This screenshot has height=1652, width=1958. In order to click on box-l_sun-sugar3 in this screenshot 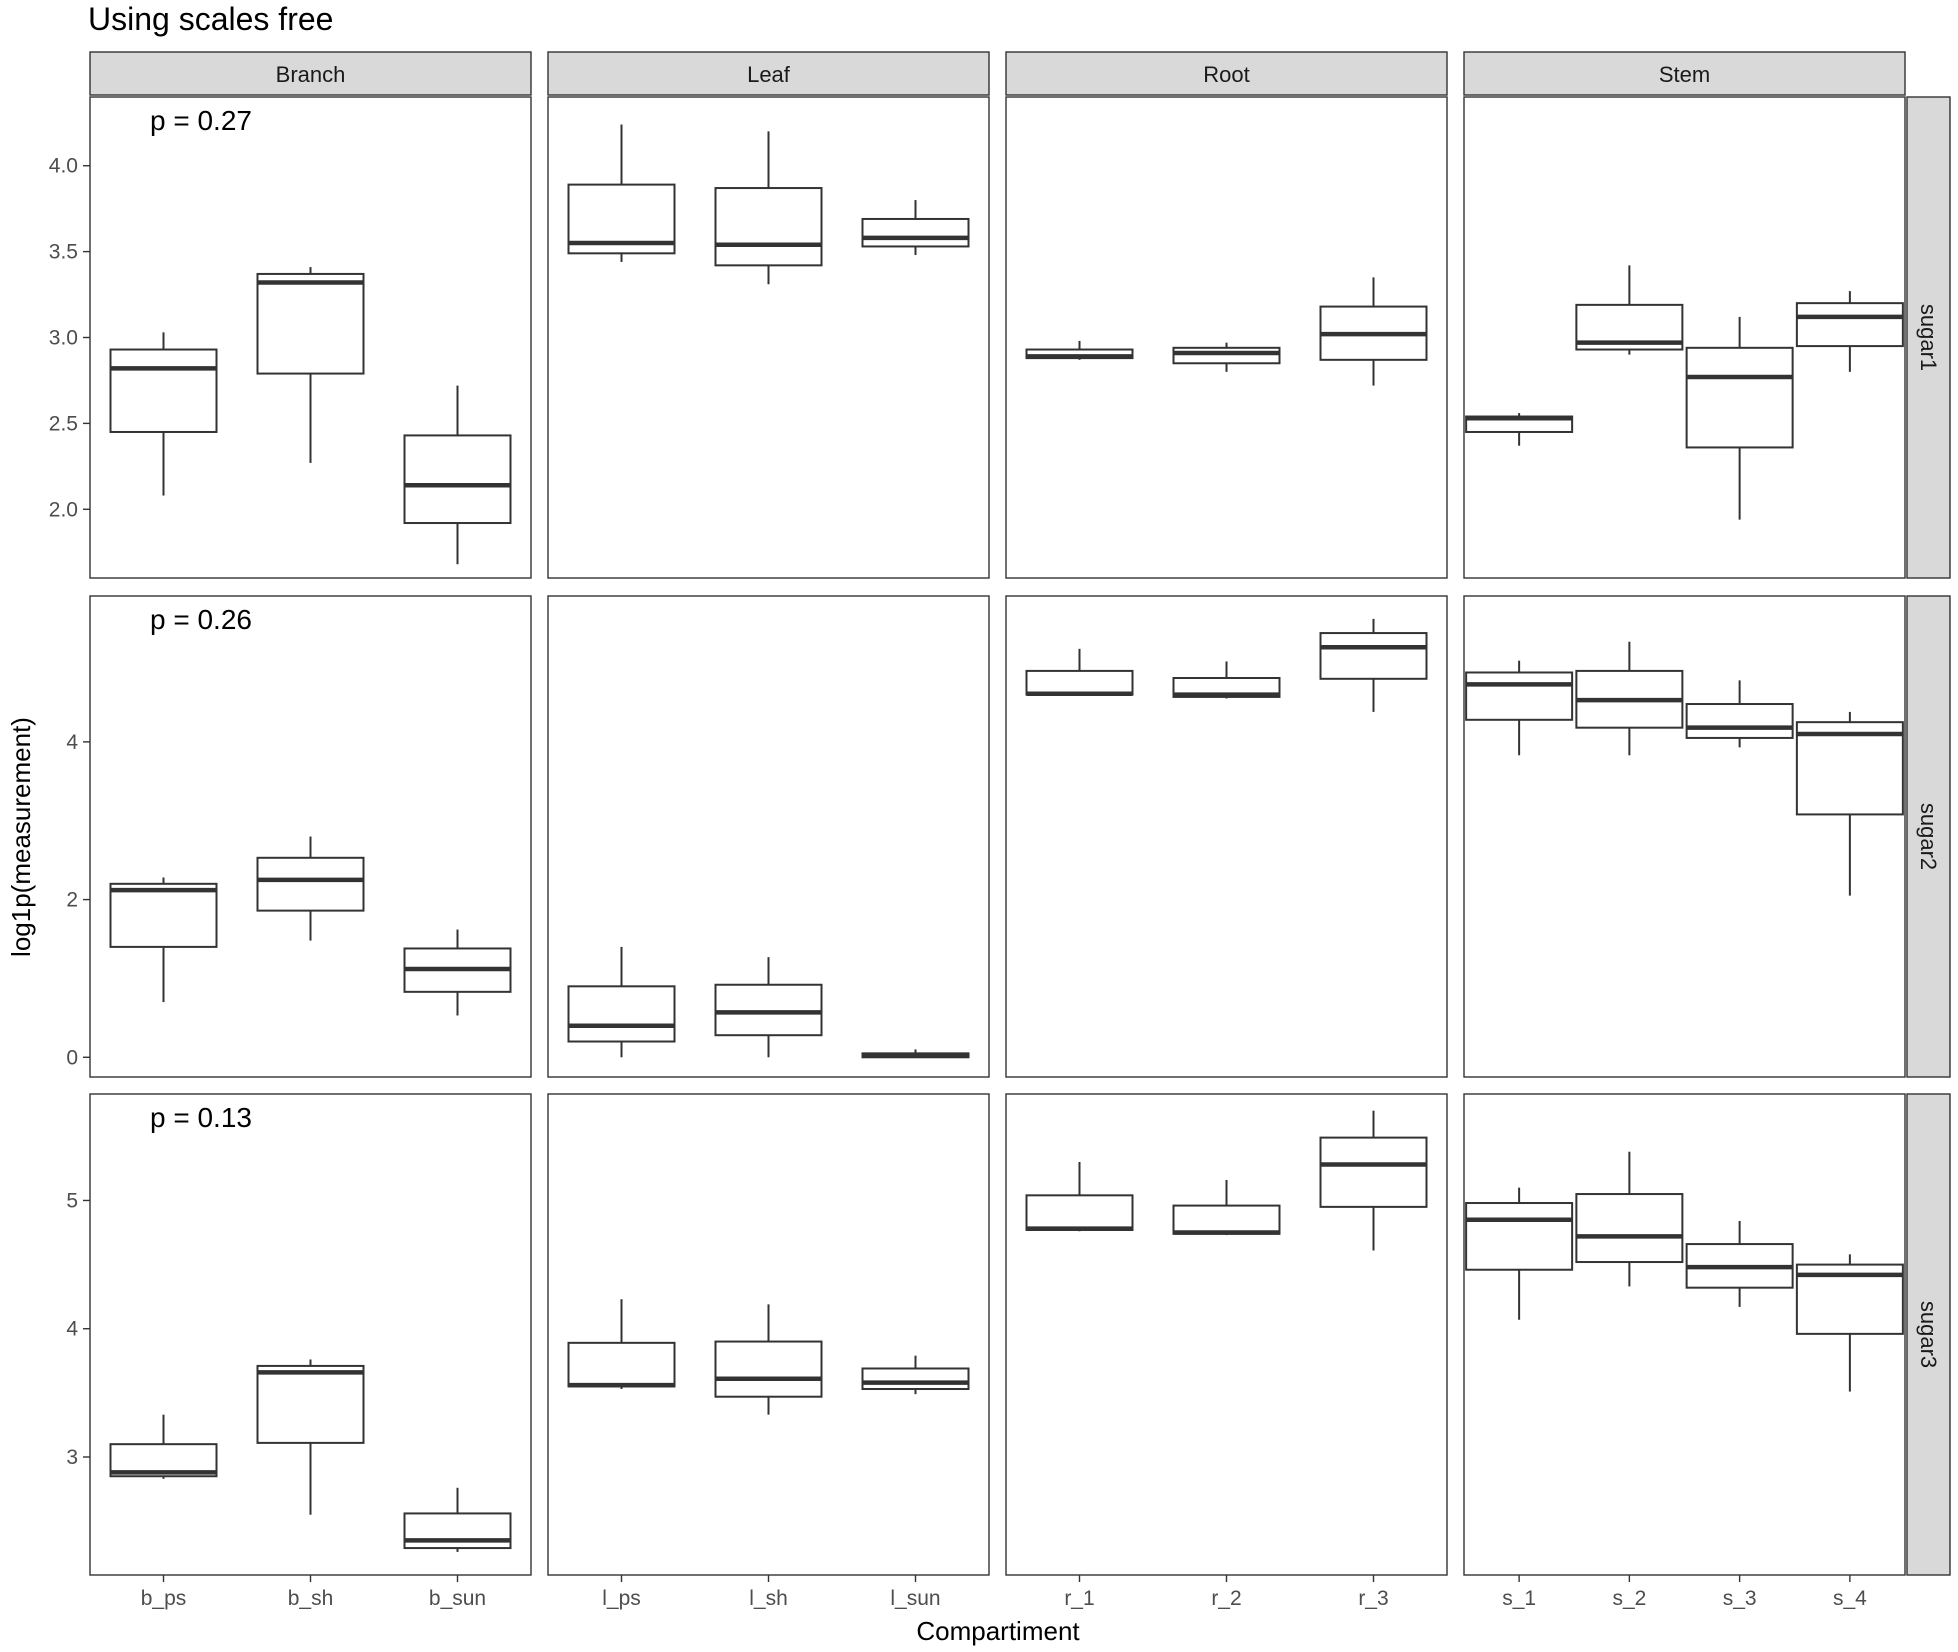, I will do `click(915, 1375)`.